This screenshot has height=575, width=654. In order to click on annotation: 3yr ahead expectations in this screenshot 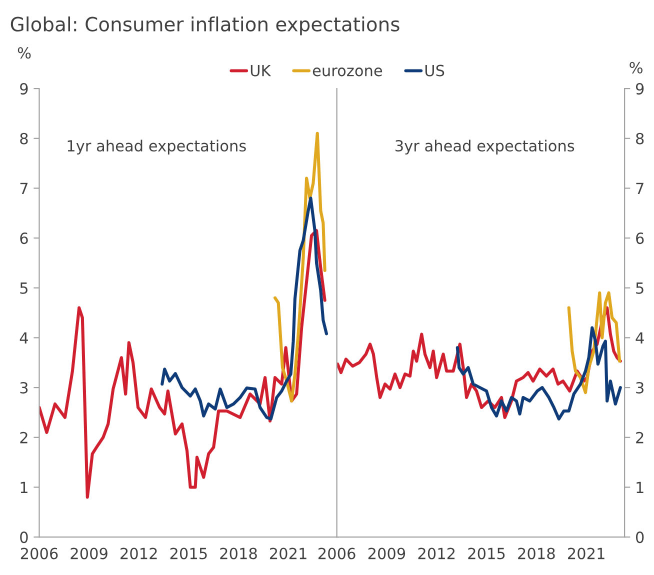, I will do `click(485, 147)`.